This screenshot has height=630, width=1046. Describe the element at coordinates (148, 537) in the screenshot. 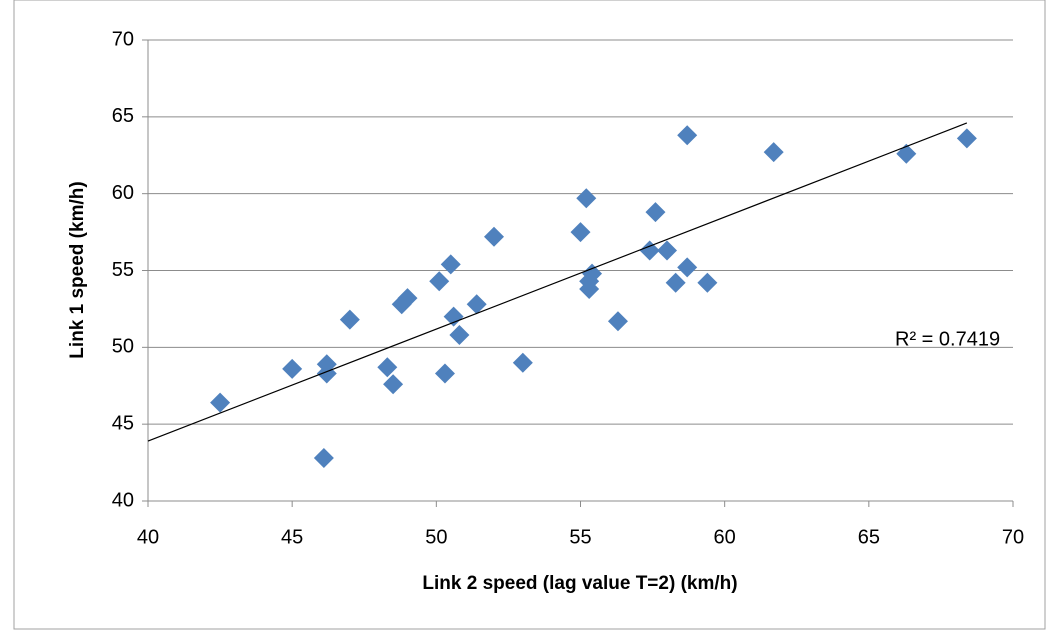

I see `x-tick-label: 40` at that location.